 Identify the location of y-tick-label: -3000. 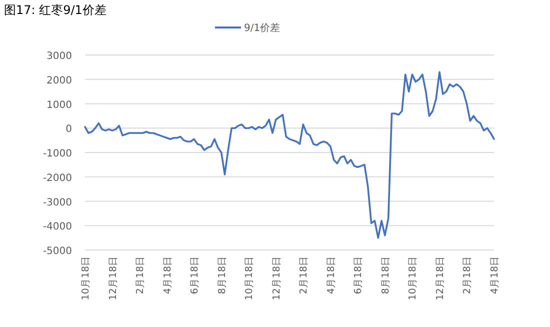
(57, 202).